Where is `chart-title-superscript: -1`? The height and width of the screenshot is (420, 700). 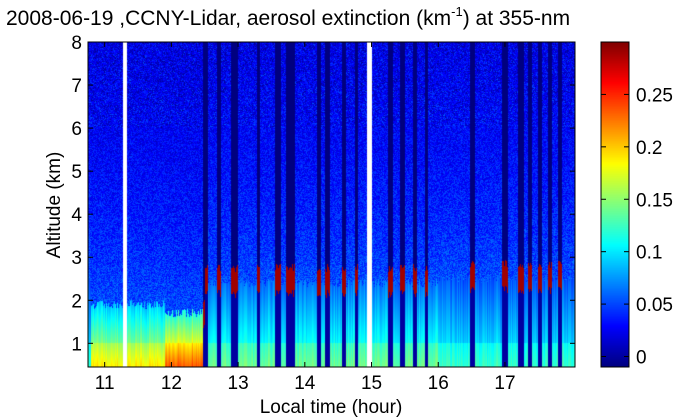
chart-title-superscript: -1 is located at coordinates (457, 11).